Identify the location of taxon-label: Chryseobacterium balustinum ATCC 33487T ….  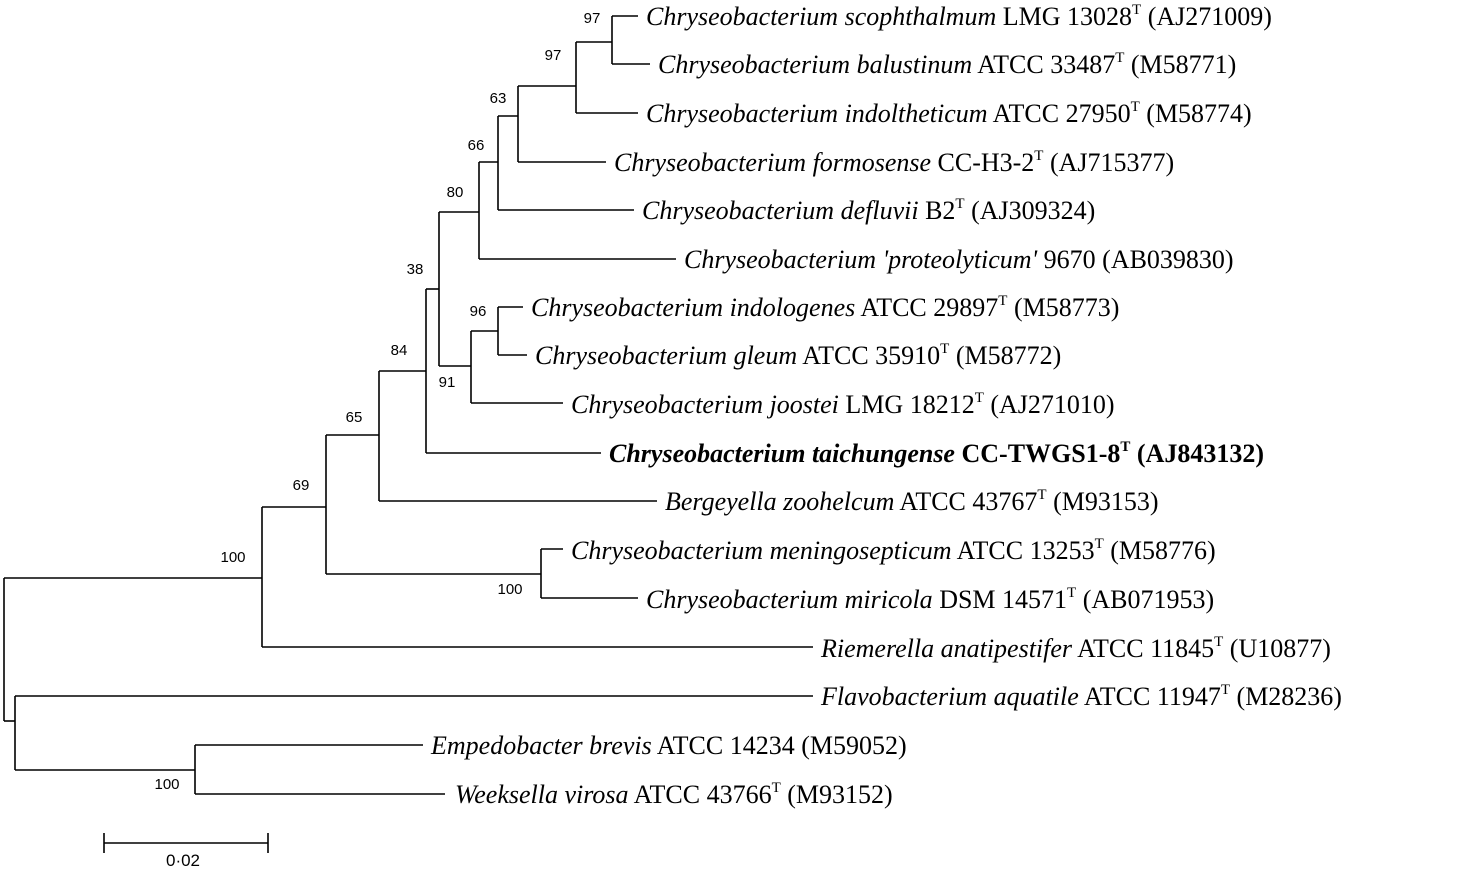
(947, 64).